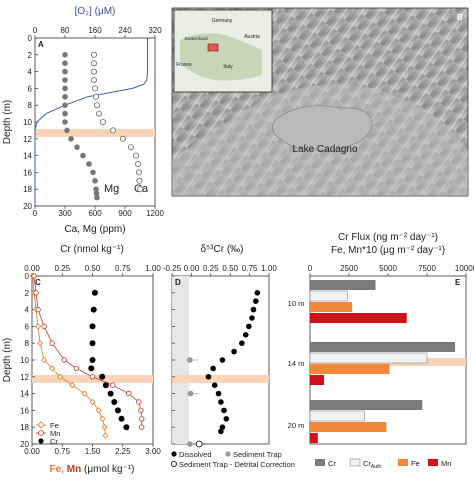  Describe the element at coordinates (172, 268) in the screenshot. I see `panel-d-top-tick-label: -0.25` at that location.